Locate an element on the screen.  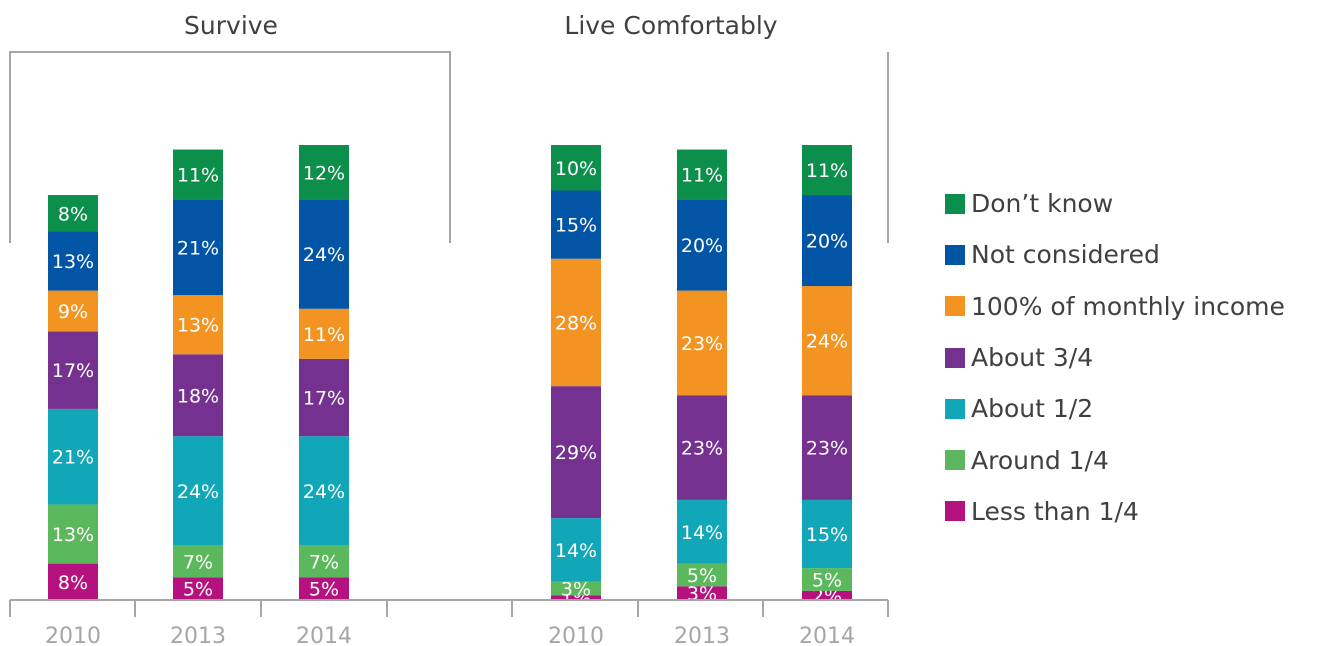
legend-item: Don’t know is located at coordinates (1115, 203).